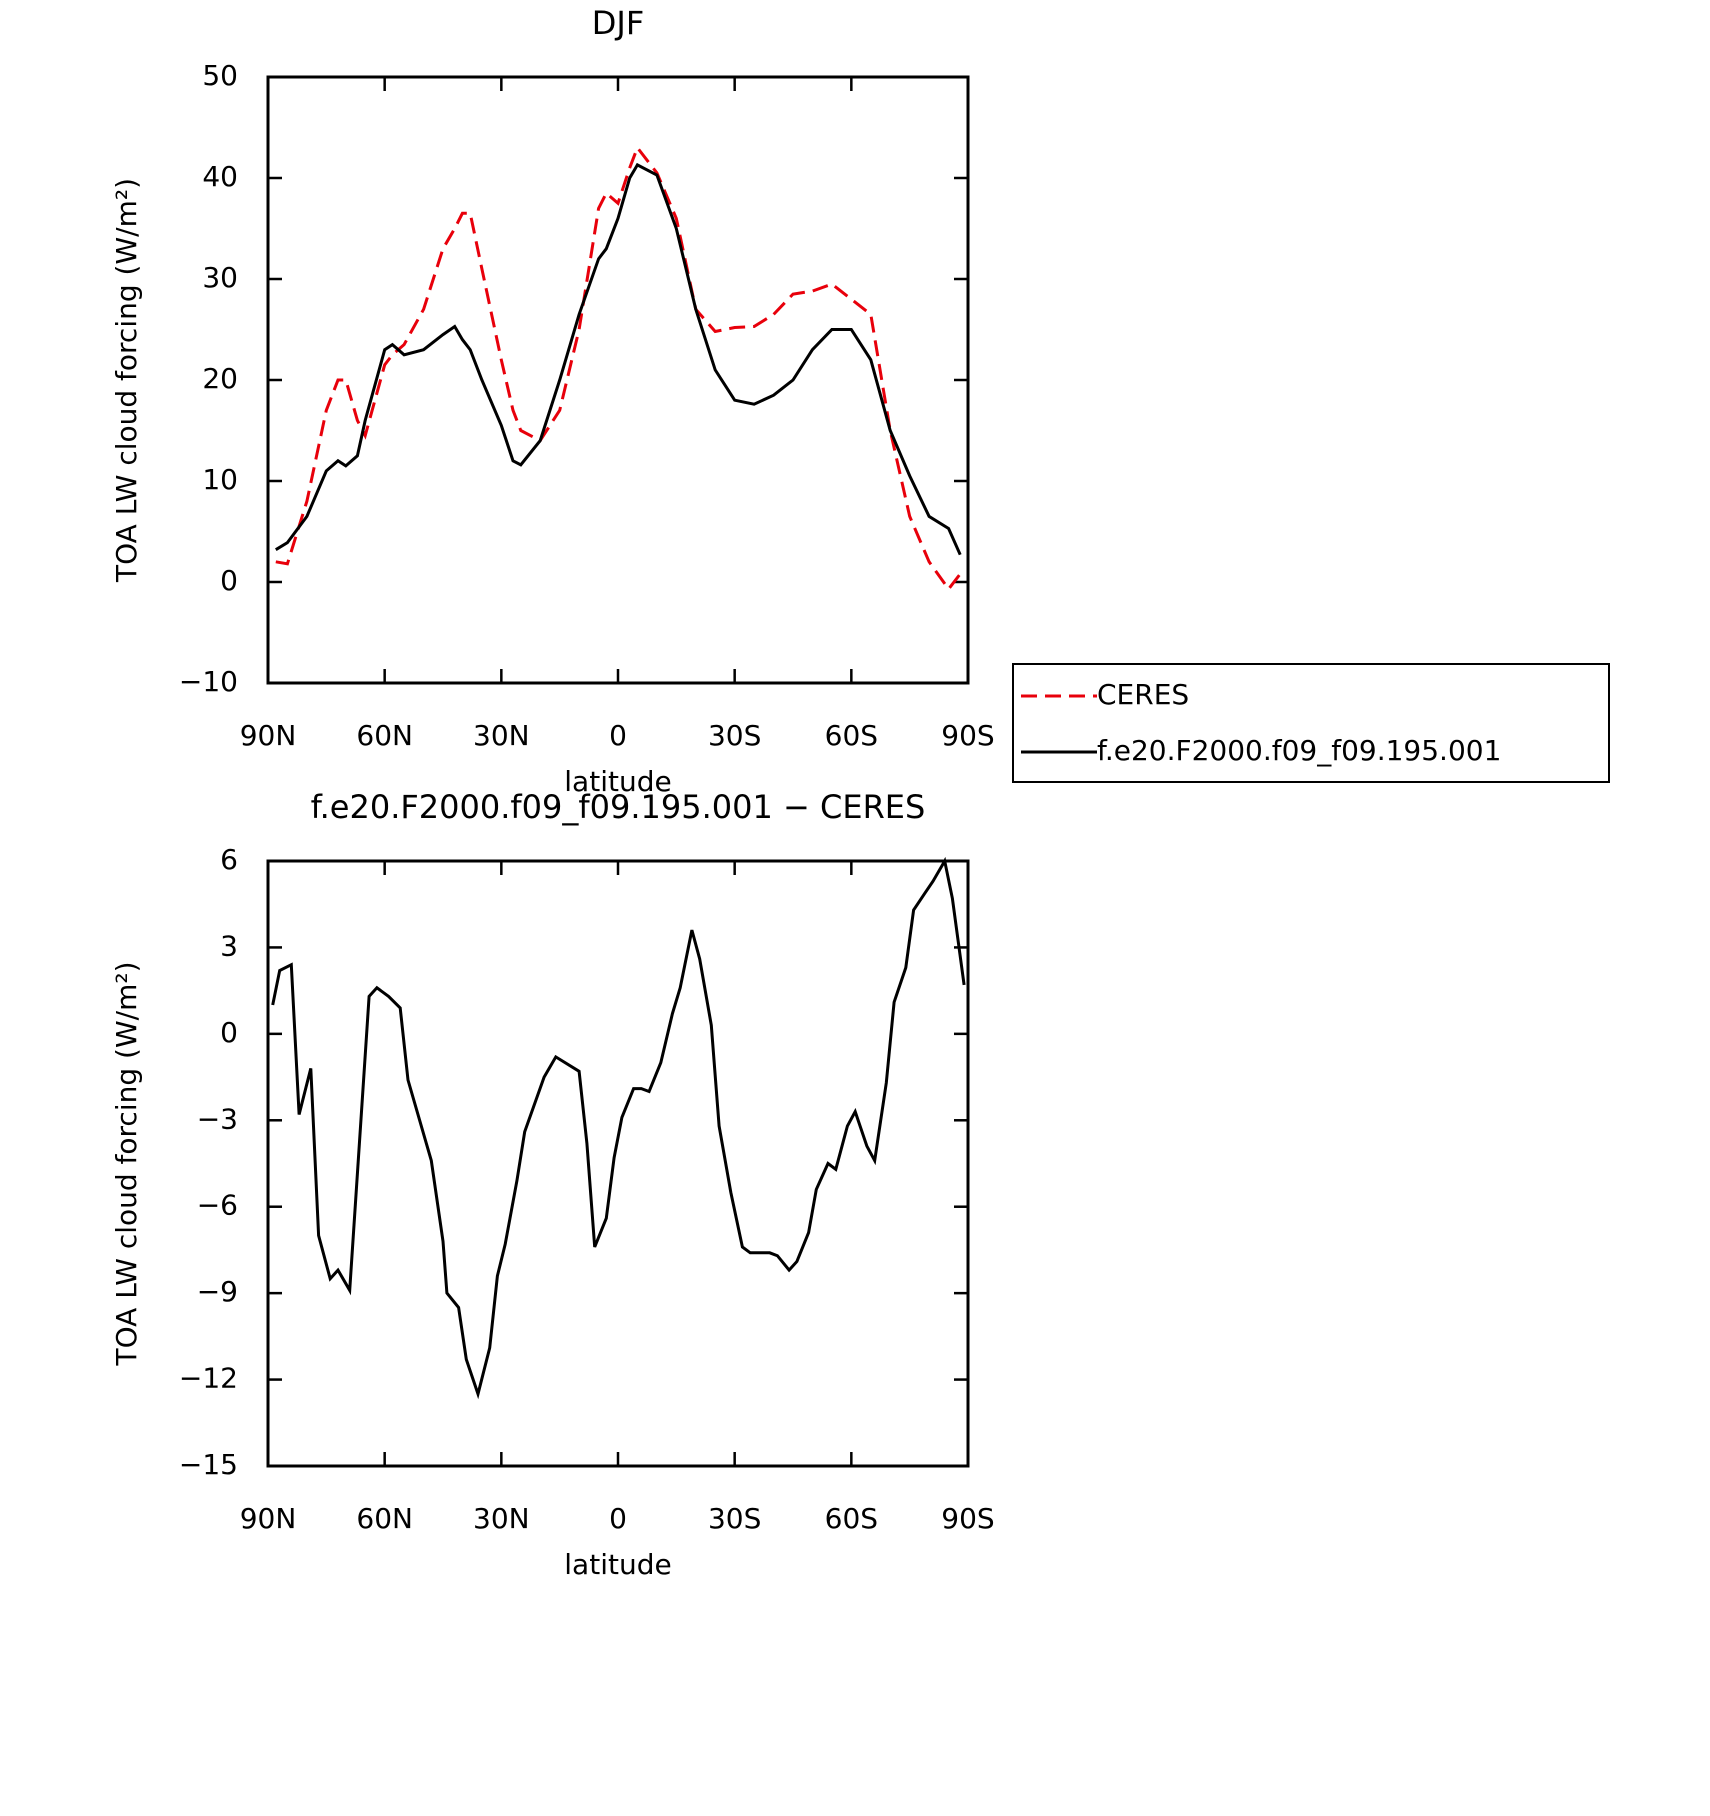  I want to click on y-tick-label: 3, so click(229, 945).